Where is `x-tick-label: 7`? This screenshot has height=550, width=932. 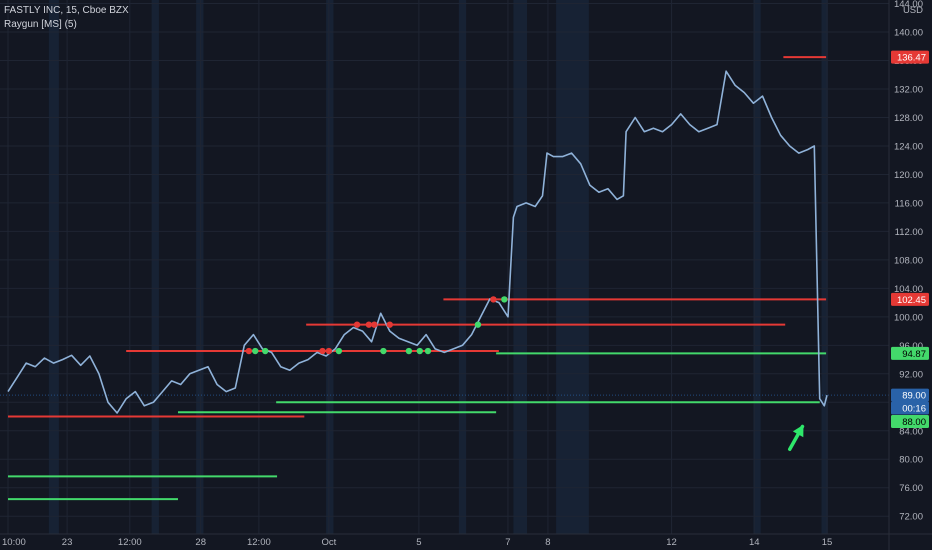 x-tick-label: 7 is located at coordinates (507, 542).